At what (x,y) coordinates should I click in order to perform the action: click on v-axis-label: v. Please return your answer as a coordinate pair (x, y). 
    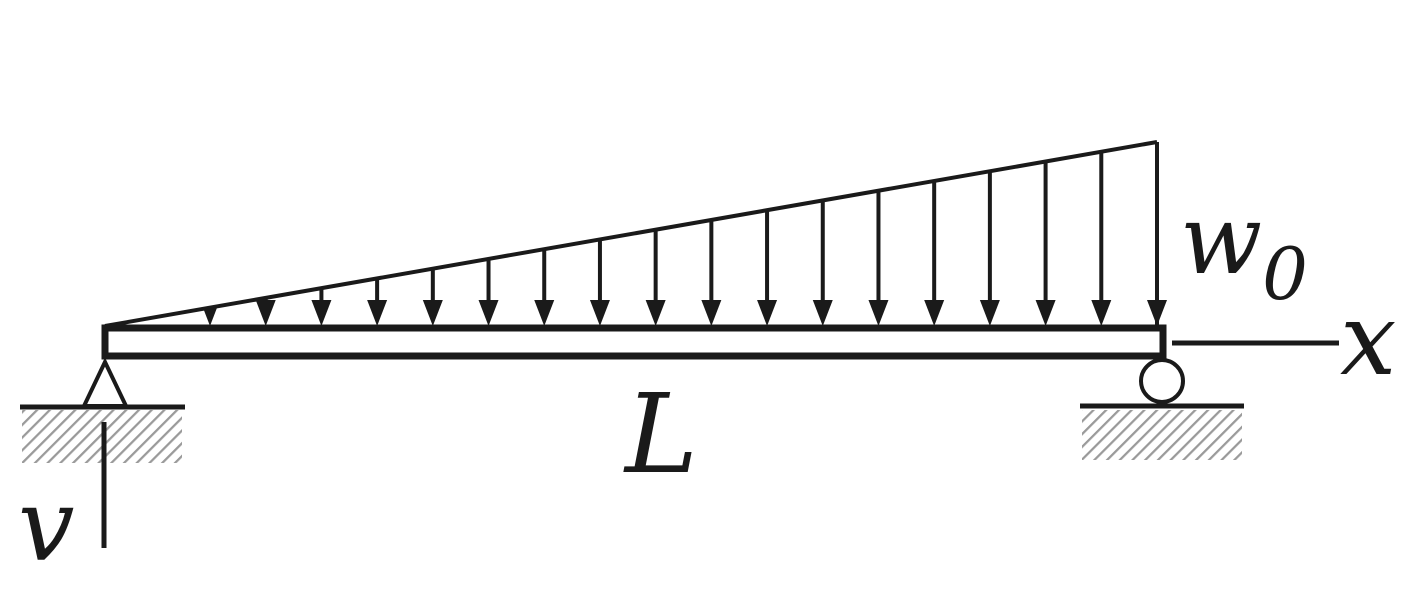
    Looking at the image, I should click on (46, 525).